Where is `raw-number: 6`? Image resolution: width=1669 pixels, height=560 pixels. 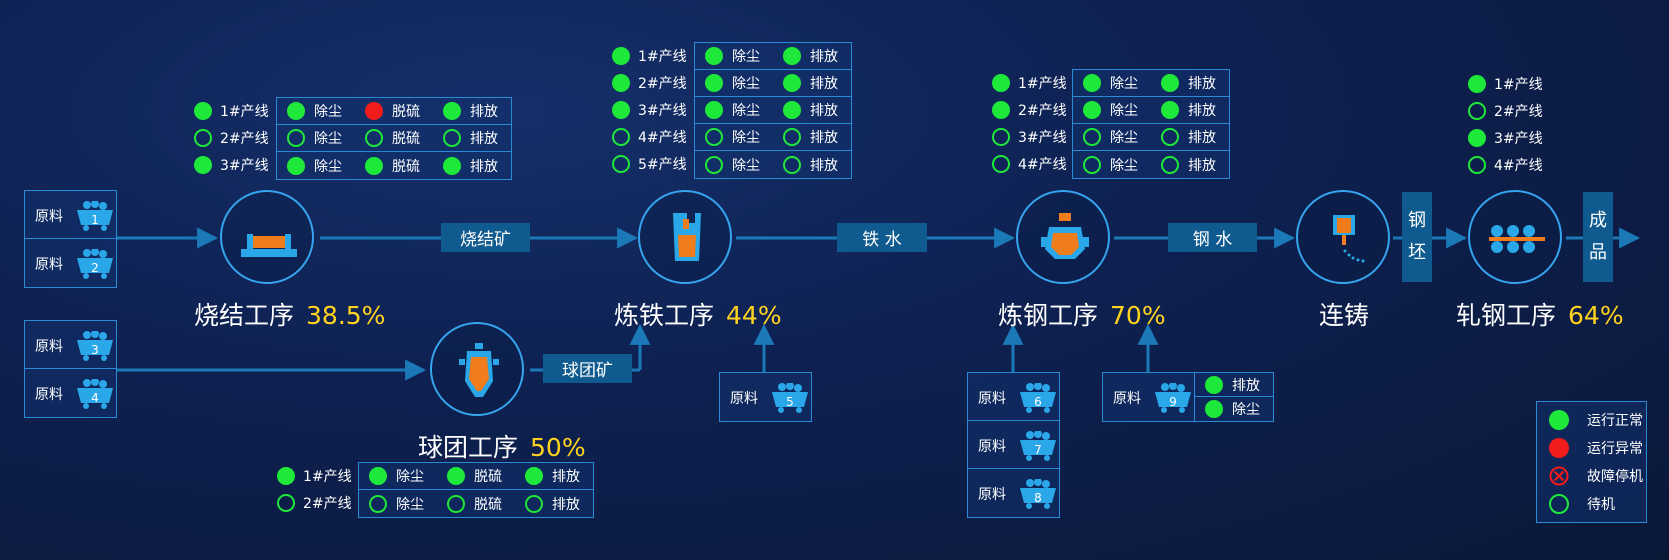
raw-number: 6 is located at coordinates (1038, 402).